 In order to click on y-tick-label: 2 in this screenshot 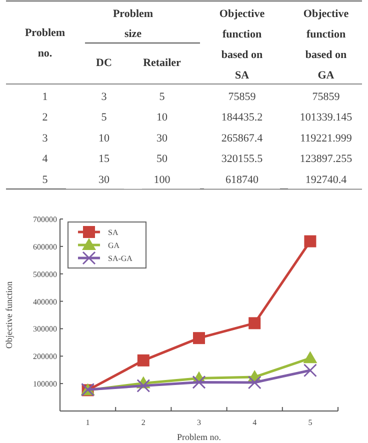, I will do `click(45, 118)`.